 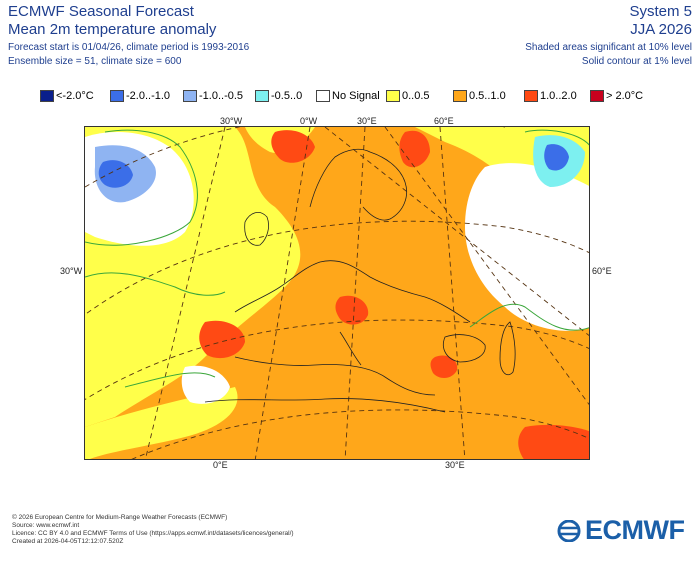 I want to click on legend-label: 0.5..1.0, so click(x=487, y=96).